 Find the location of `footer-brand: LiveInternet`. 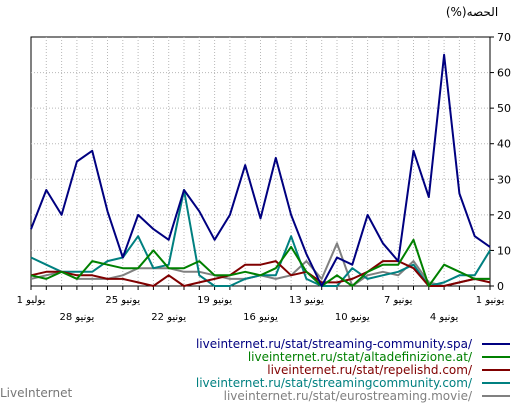

footer-brand: LiveInternet is located at coordinates (36, 393).